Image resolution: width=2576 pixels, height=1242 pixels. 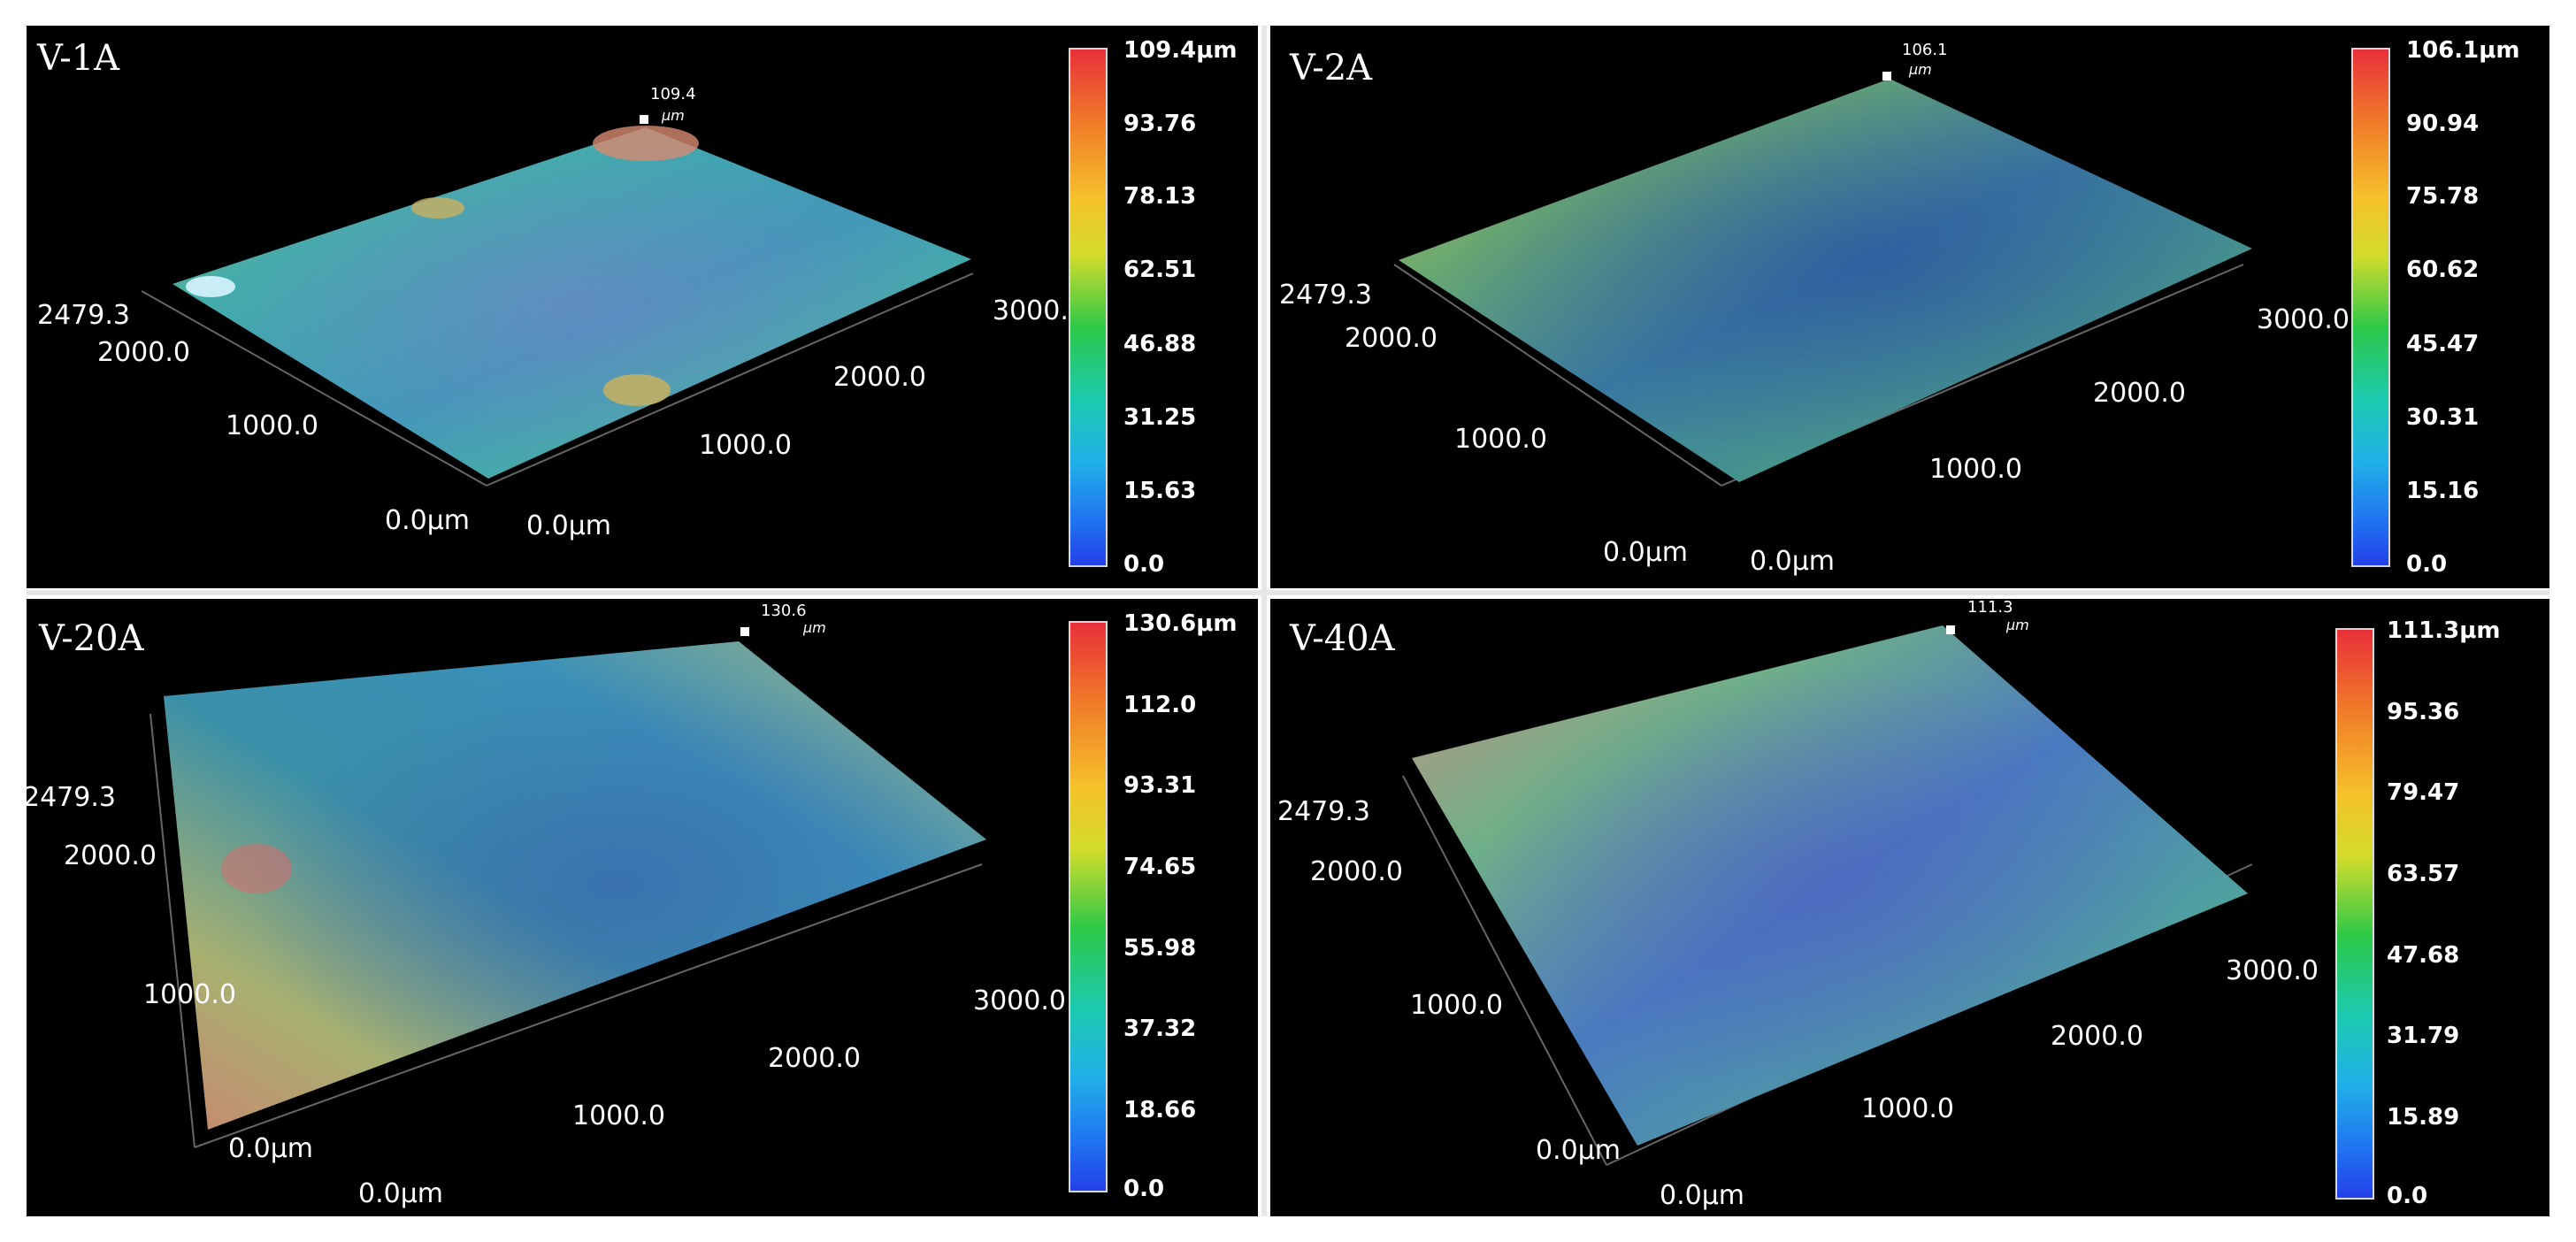 I want to click on colorbar-tick: 47.68, so click(x=2423, y=955).